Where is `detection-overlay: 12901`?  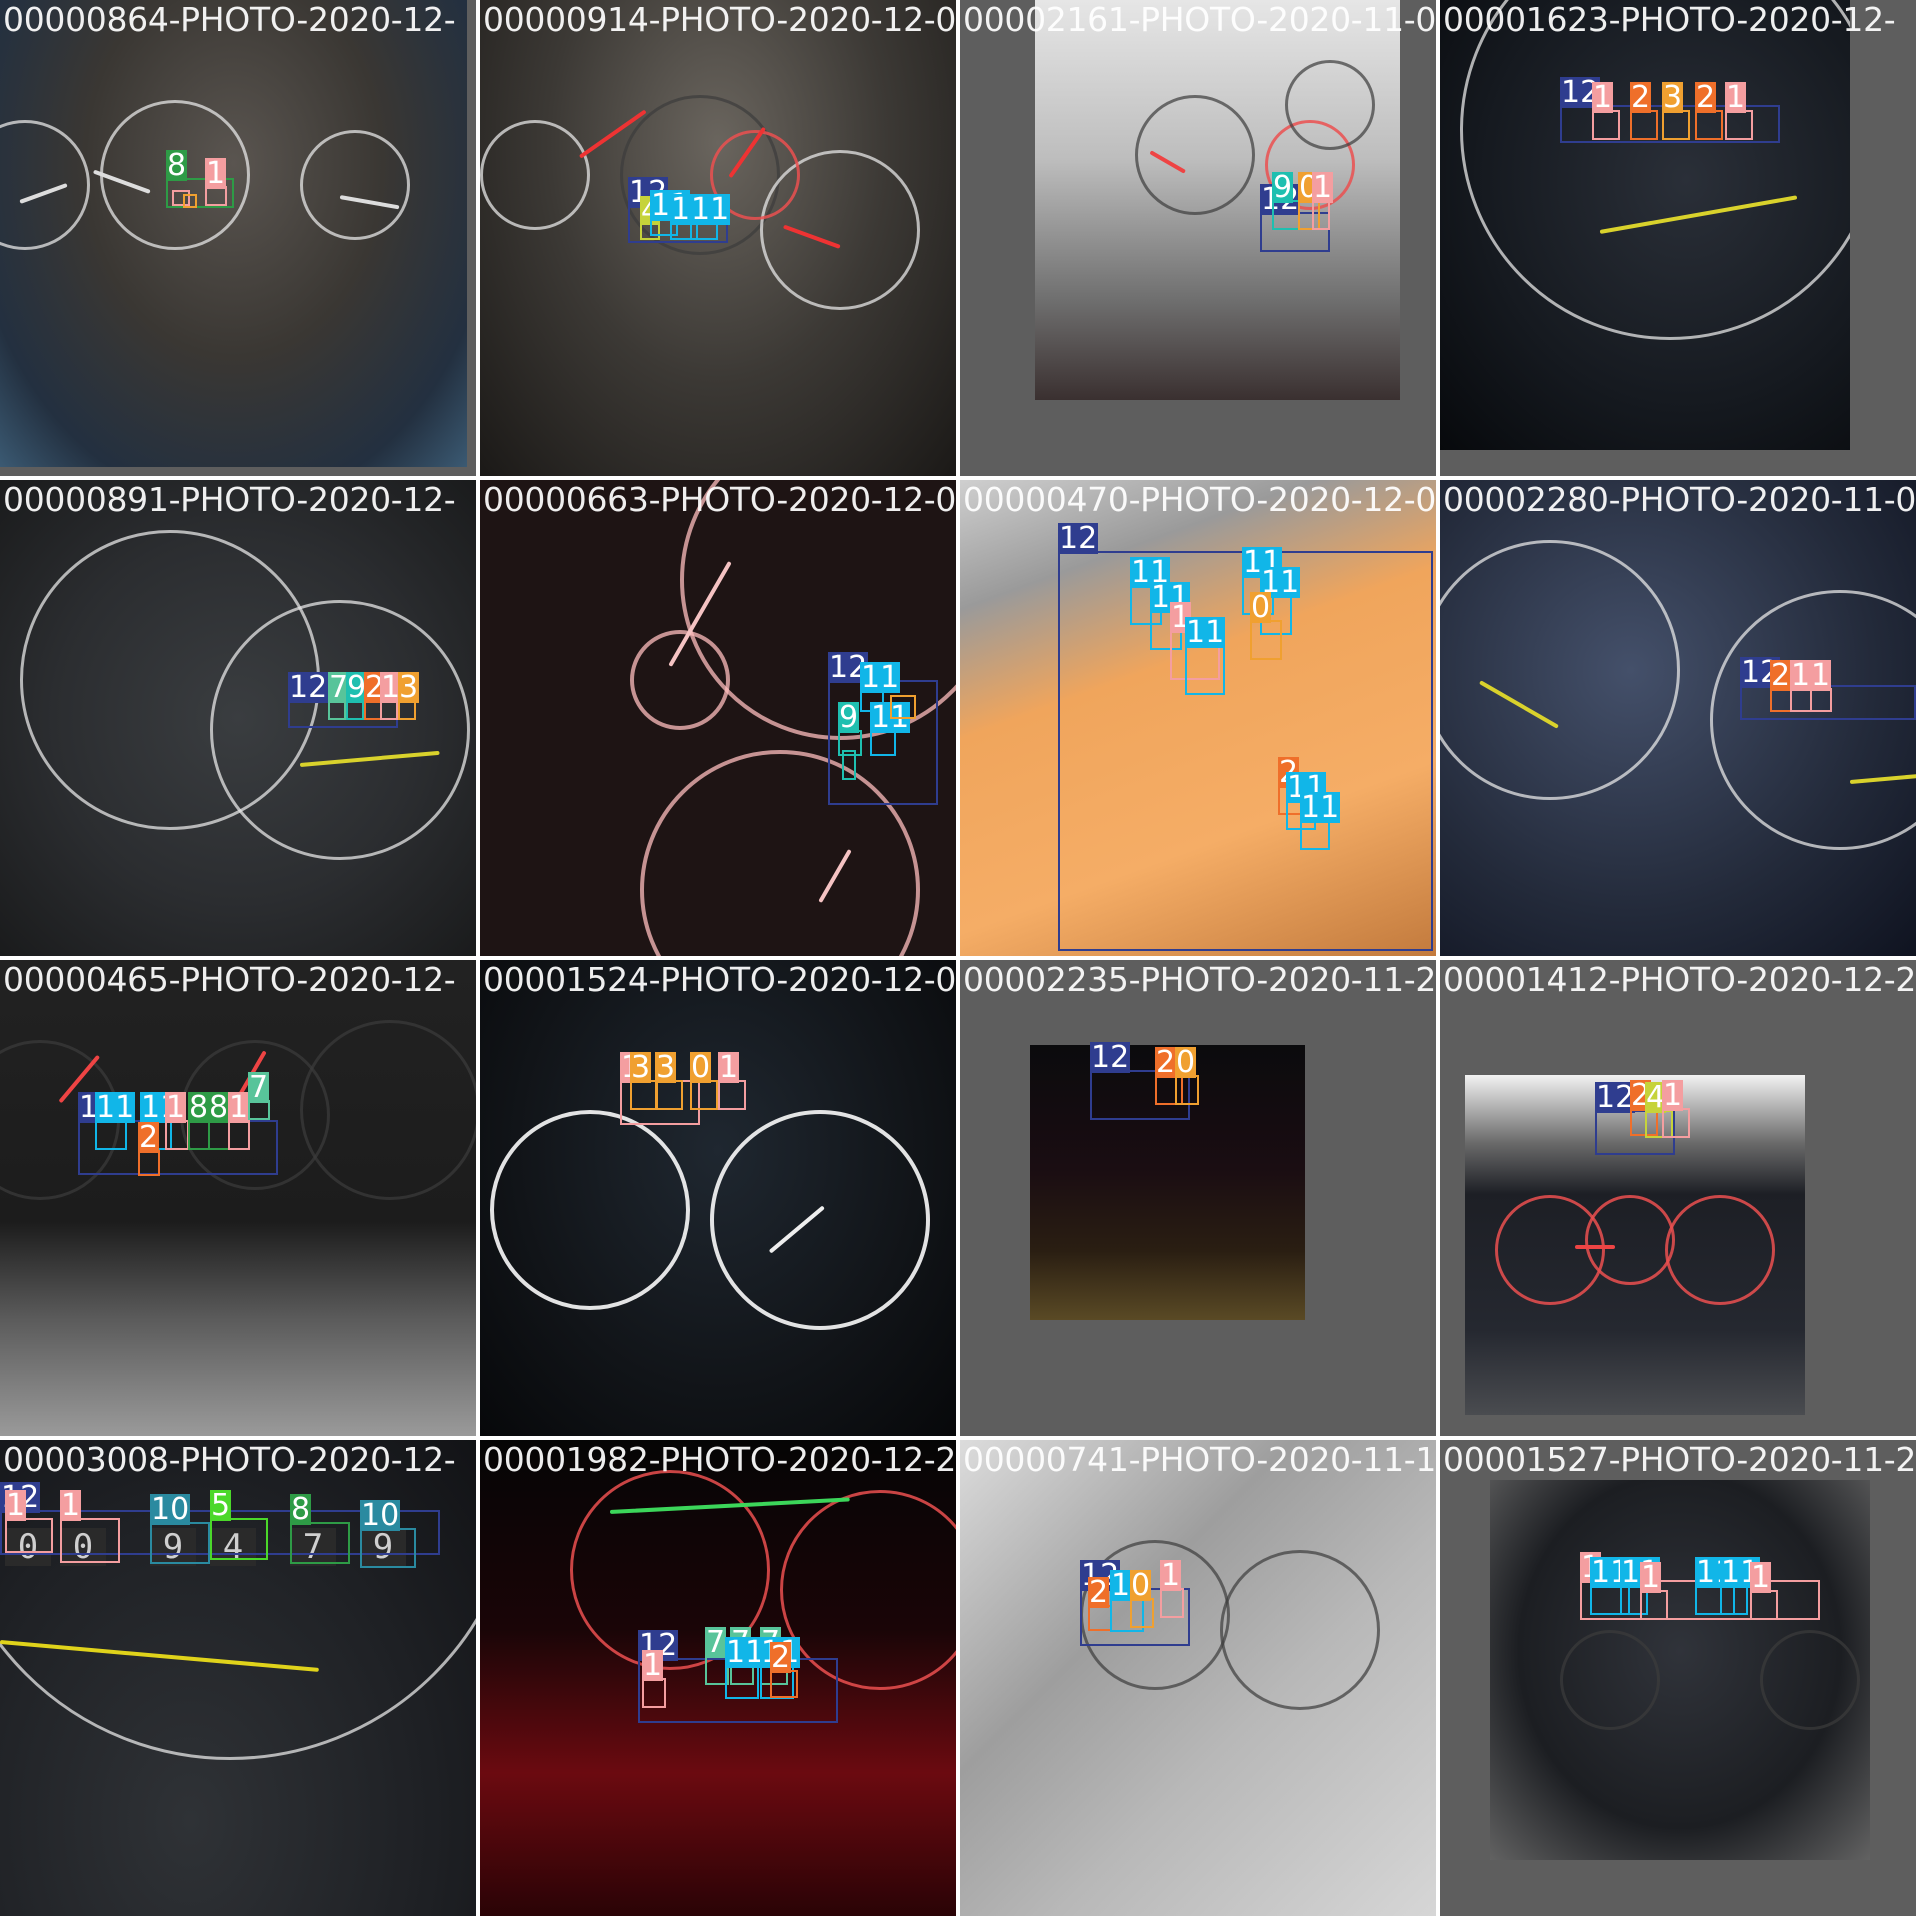 detection-overlay: 12901 is located at coordinates (1198, 238).